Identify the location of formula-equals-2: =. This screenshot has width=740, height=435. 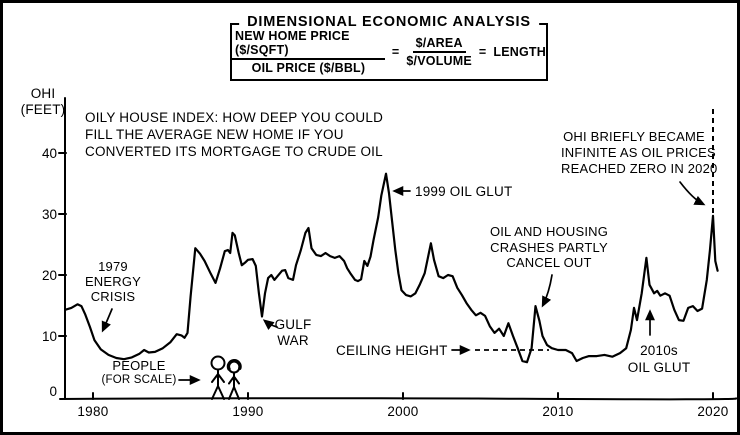
(482, 52).